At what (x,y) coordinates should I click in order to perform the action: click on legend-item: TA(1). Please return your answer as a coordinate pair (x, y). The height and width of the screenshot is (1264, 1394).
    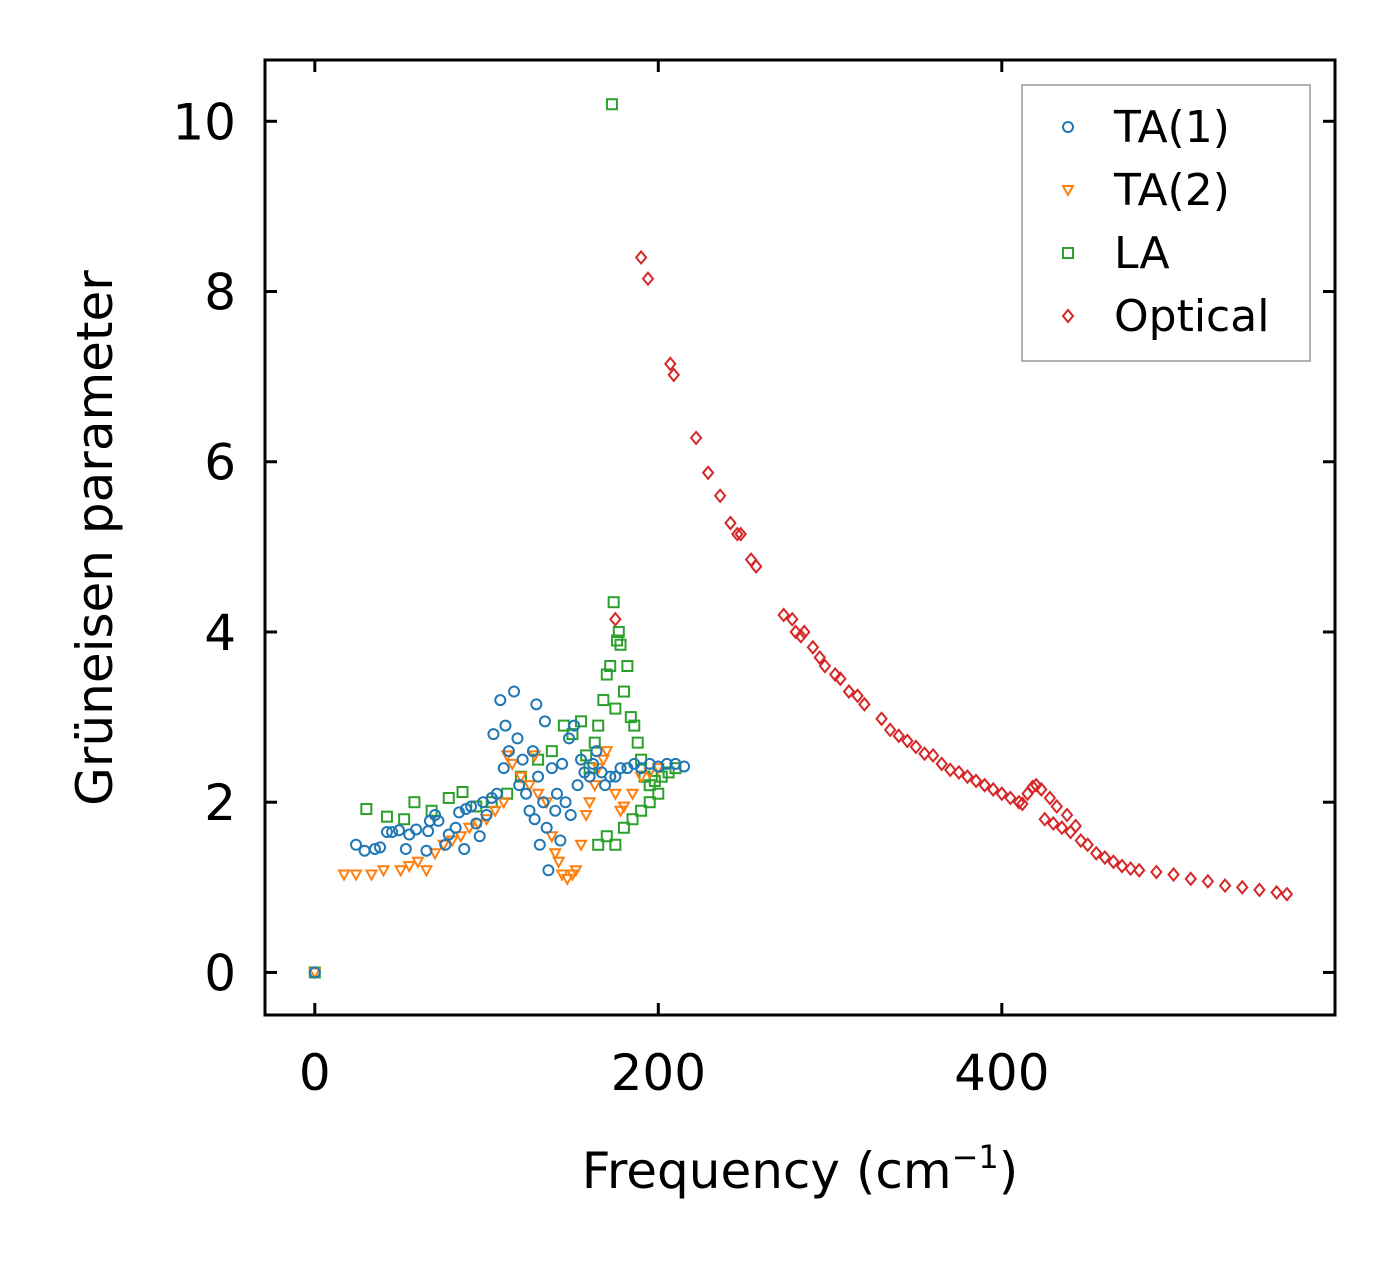
    Looking at the image, I should click on (1146, 127).